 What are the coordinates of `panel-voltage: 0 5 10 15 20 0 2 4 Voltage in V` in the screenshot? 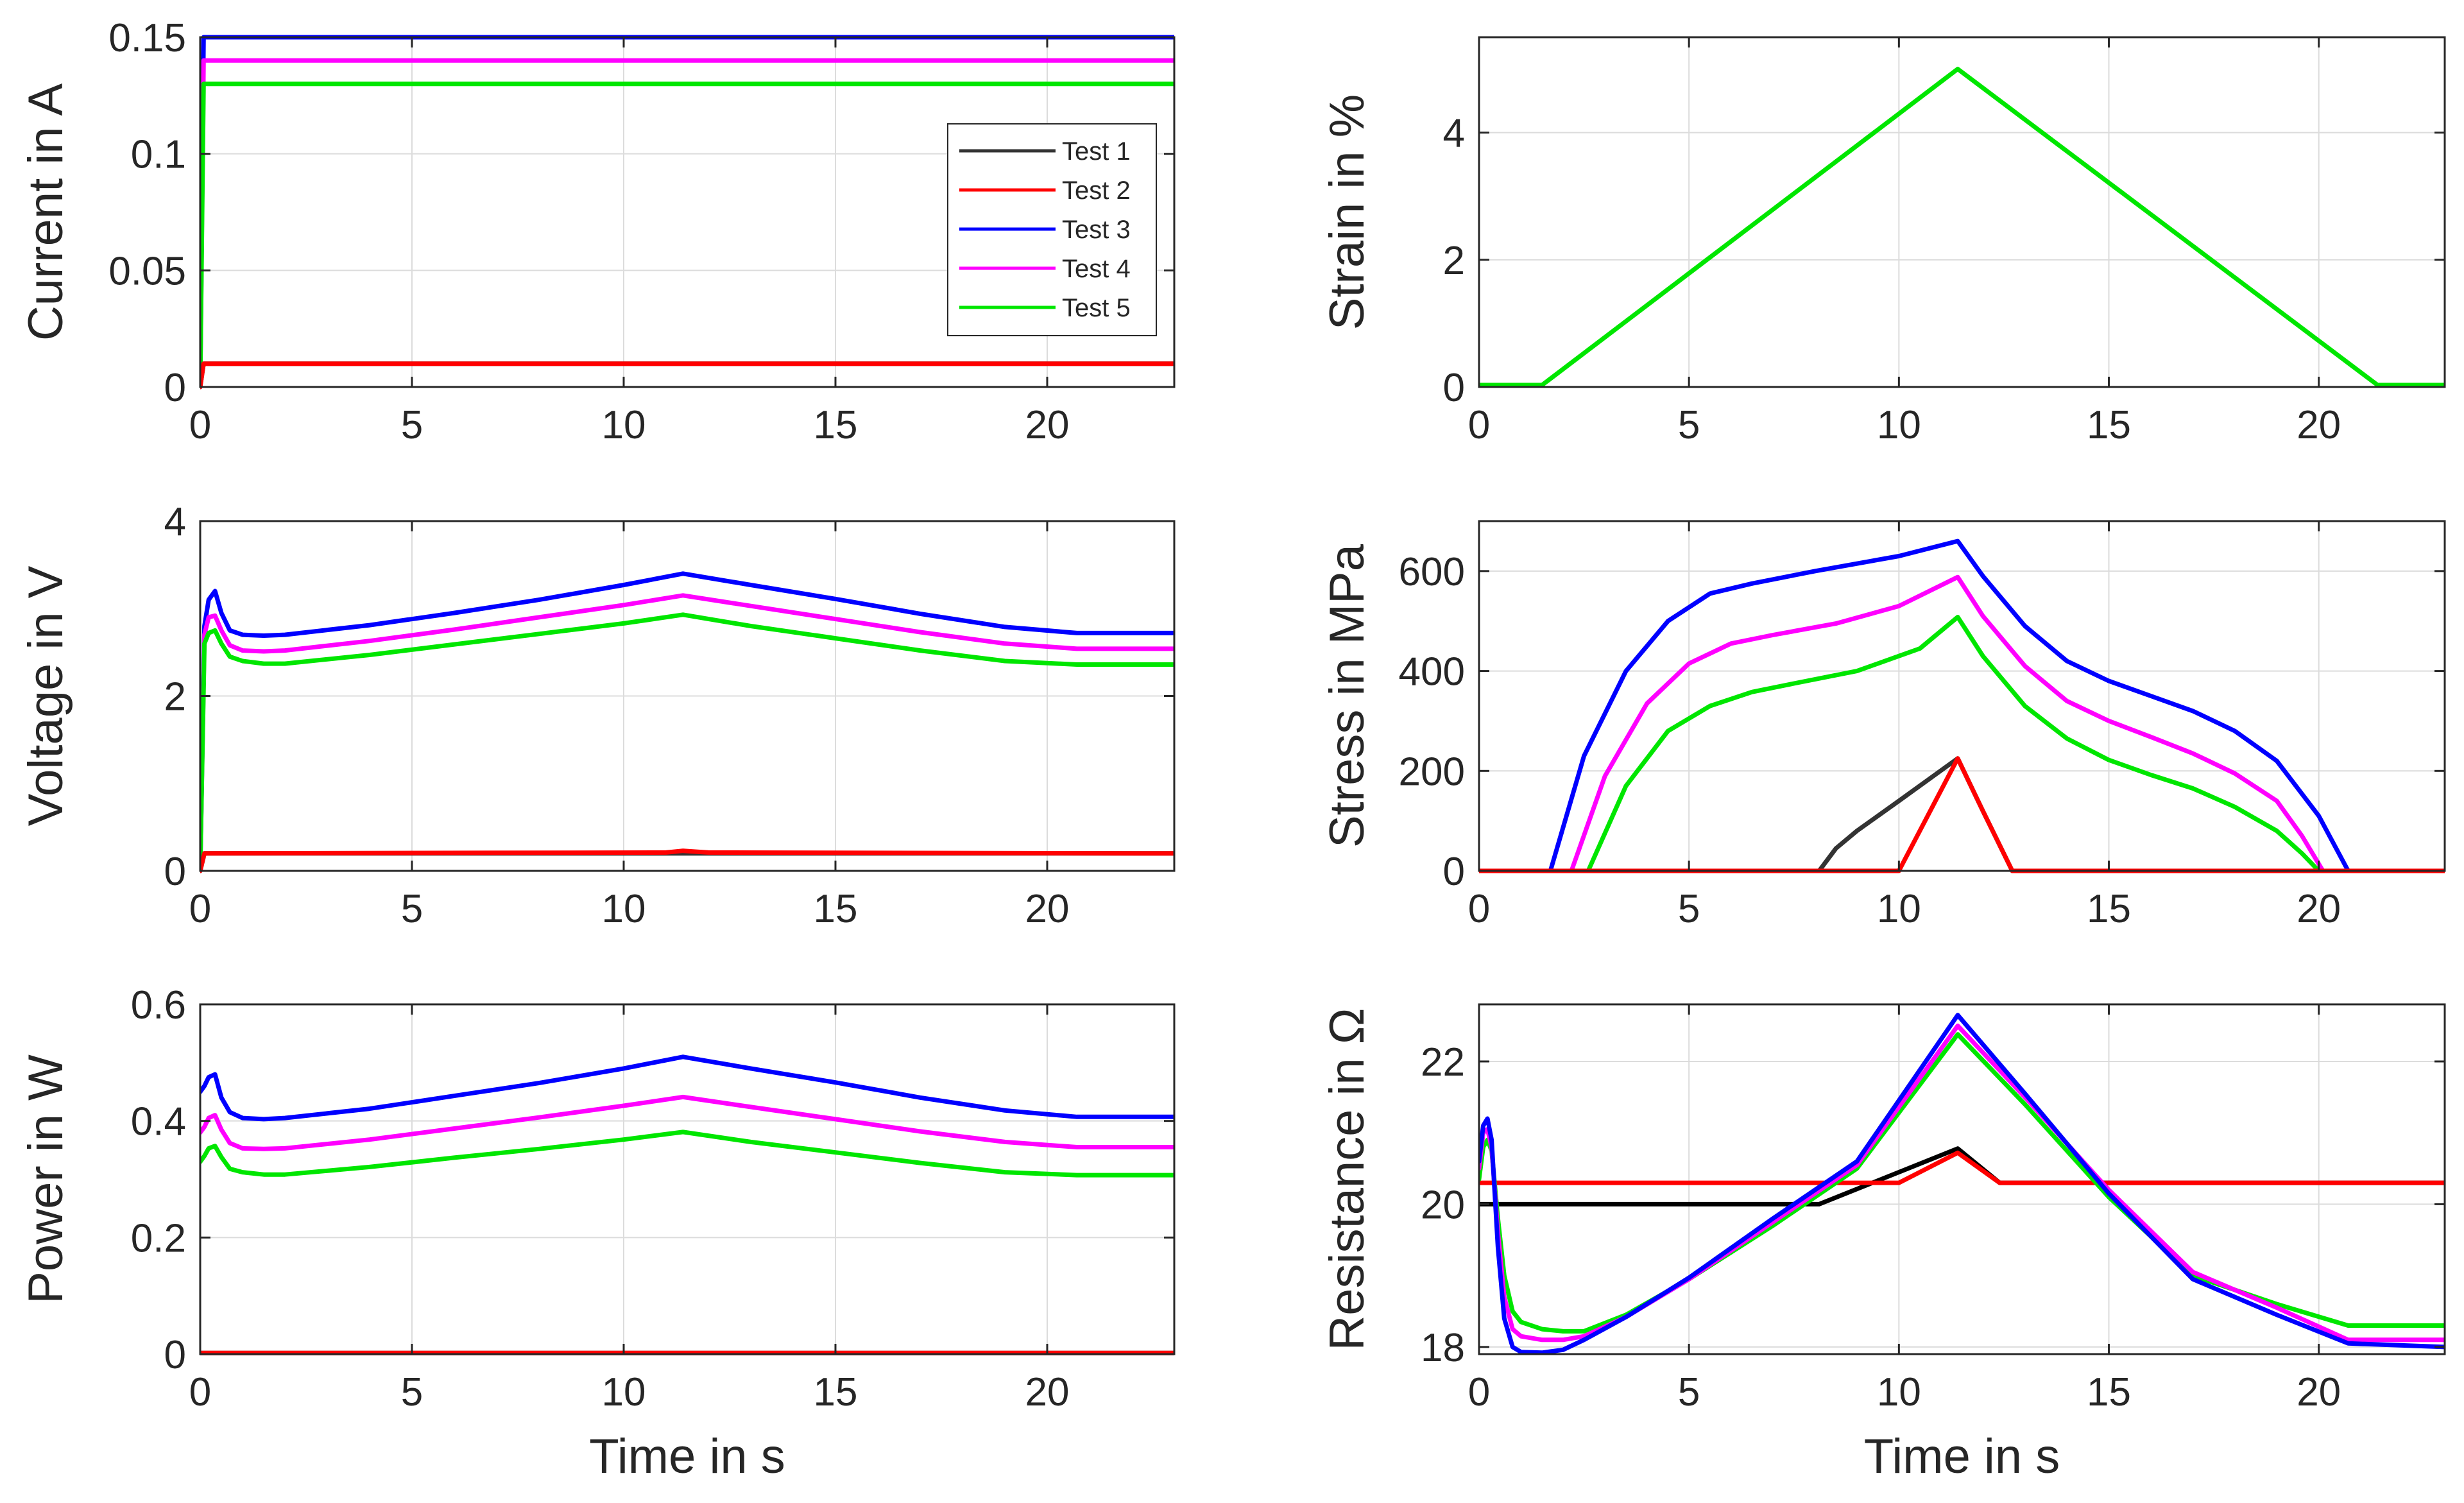 It's located at (597, 716).